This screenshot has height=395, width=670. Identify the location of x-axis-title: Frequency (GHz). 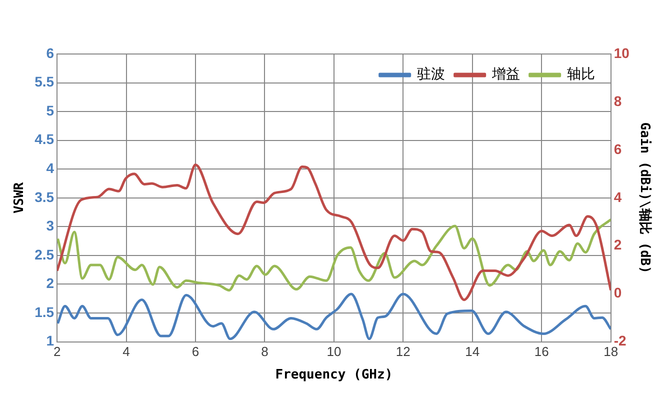
(334, 375).